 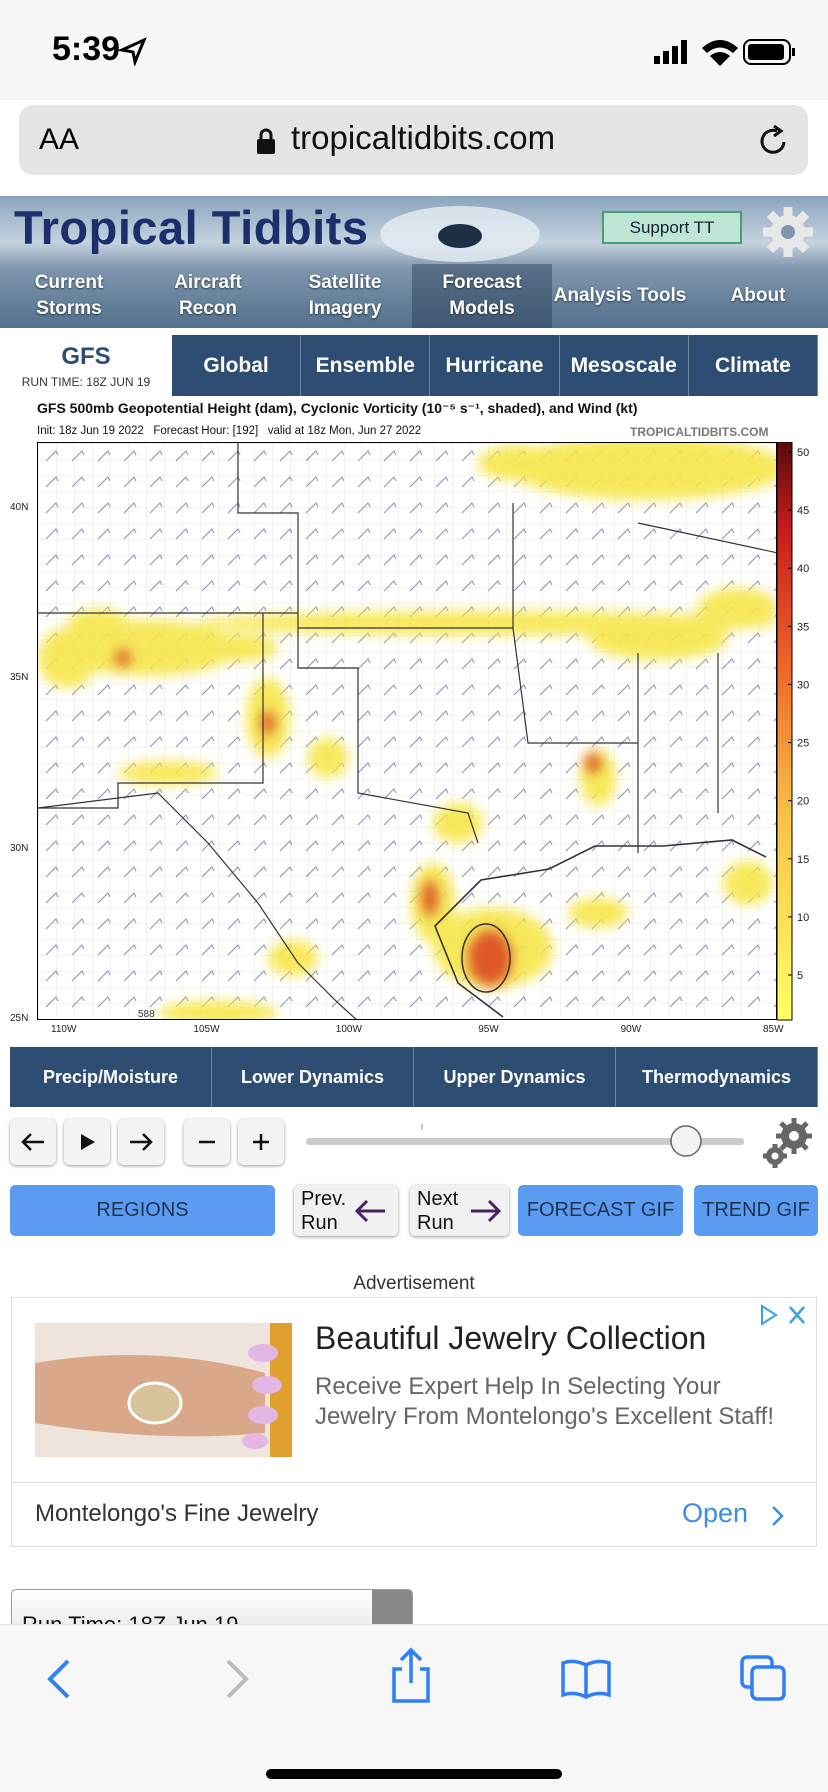 What do you see at coordinates (620, 295) in the screenshot?
I see `nav-item: Analysis Tools` at bounding box center [620, 295].